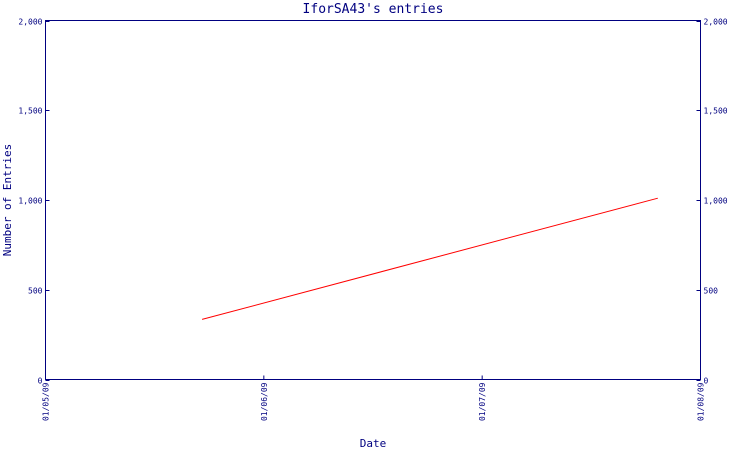  Describe the element at coordinates (706, 381) in the screenshot. I see `y-tick-label-right: 0` at that location.